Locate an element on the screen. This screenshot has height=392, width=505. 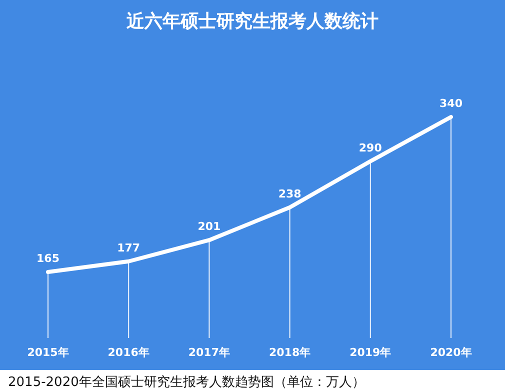
xtick: 2016年 is located at coordinates (129, 352).